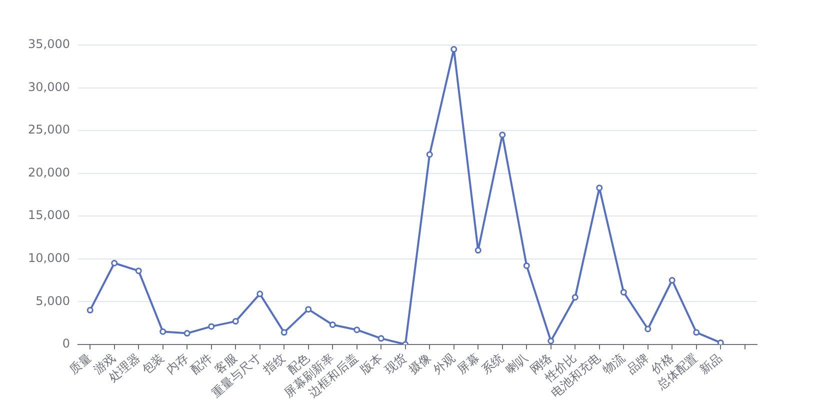 The height and width of the screenshot is (403, 829). What do you see at coordinates (49, 44) in the screenshot?
I see `y-tick-label: 35,000` at bounding box center [49, 44].